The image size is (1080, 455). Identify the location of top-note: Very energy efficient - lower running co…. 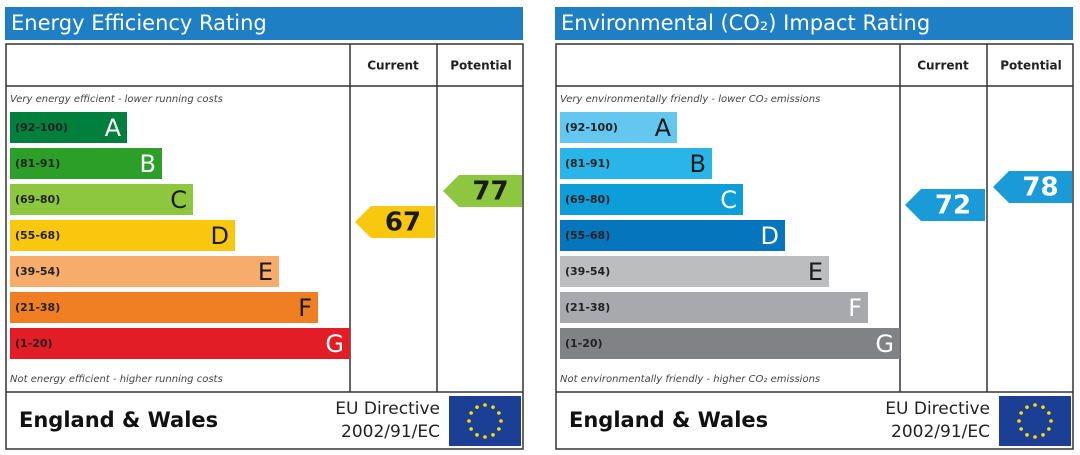
(116, 99).